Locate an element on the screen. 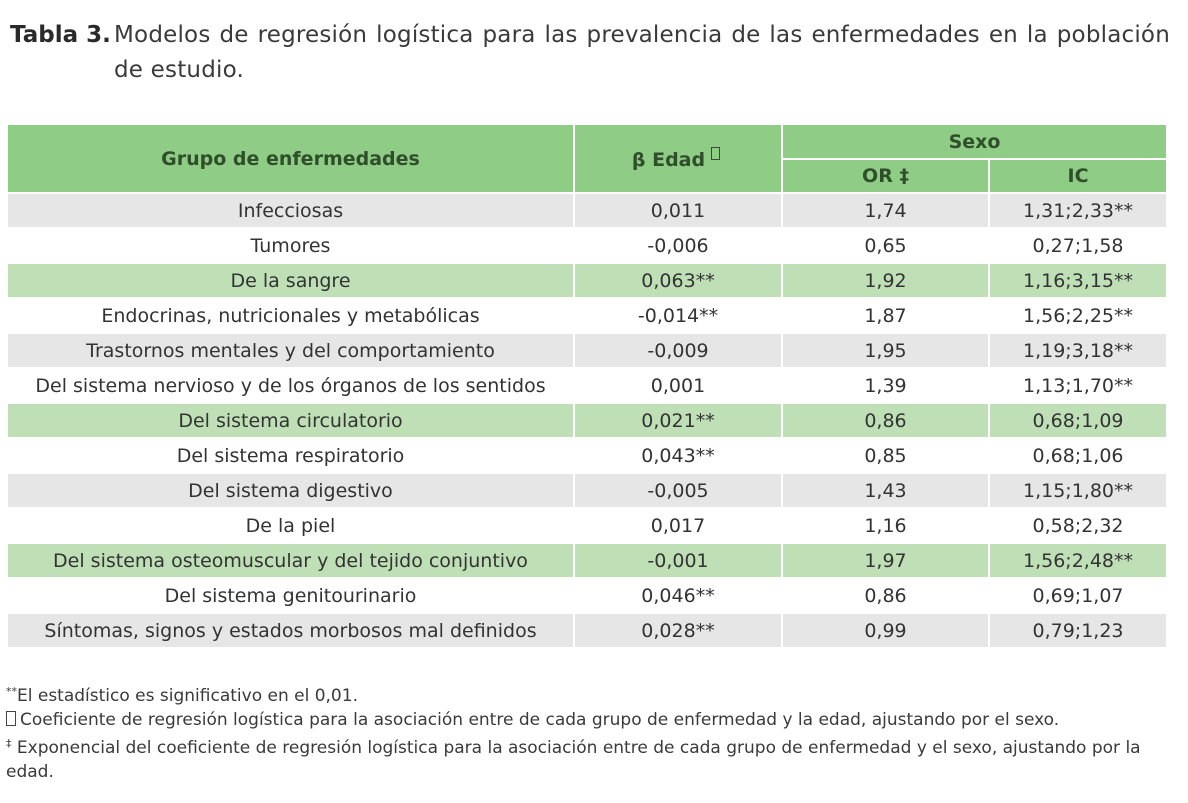  cell-ic: 0,68;1,06 is located at coordinates (1078, 456).